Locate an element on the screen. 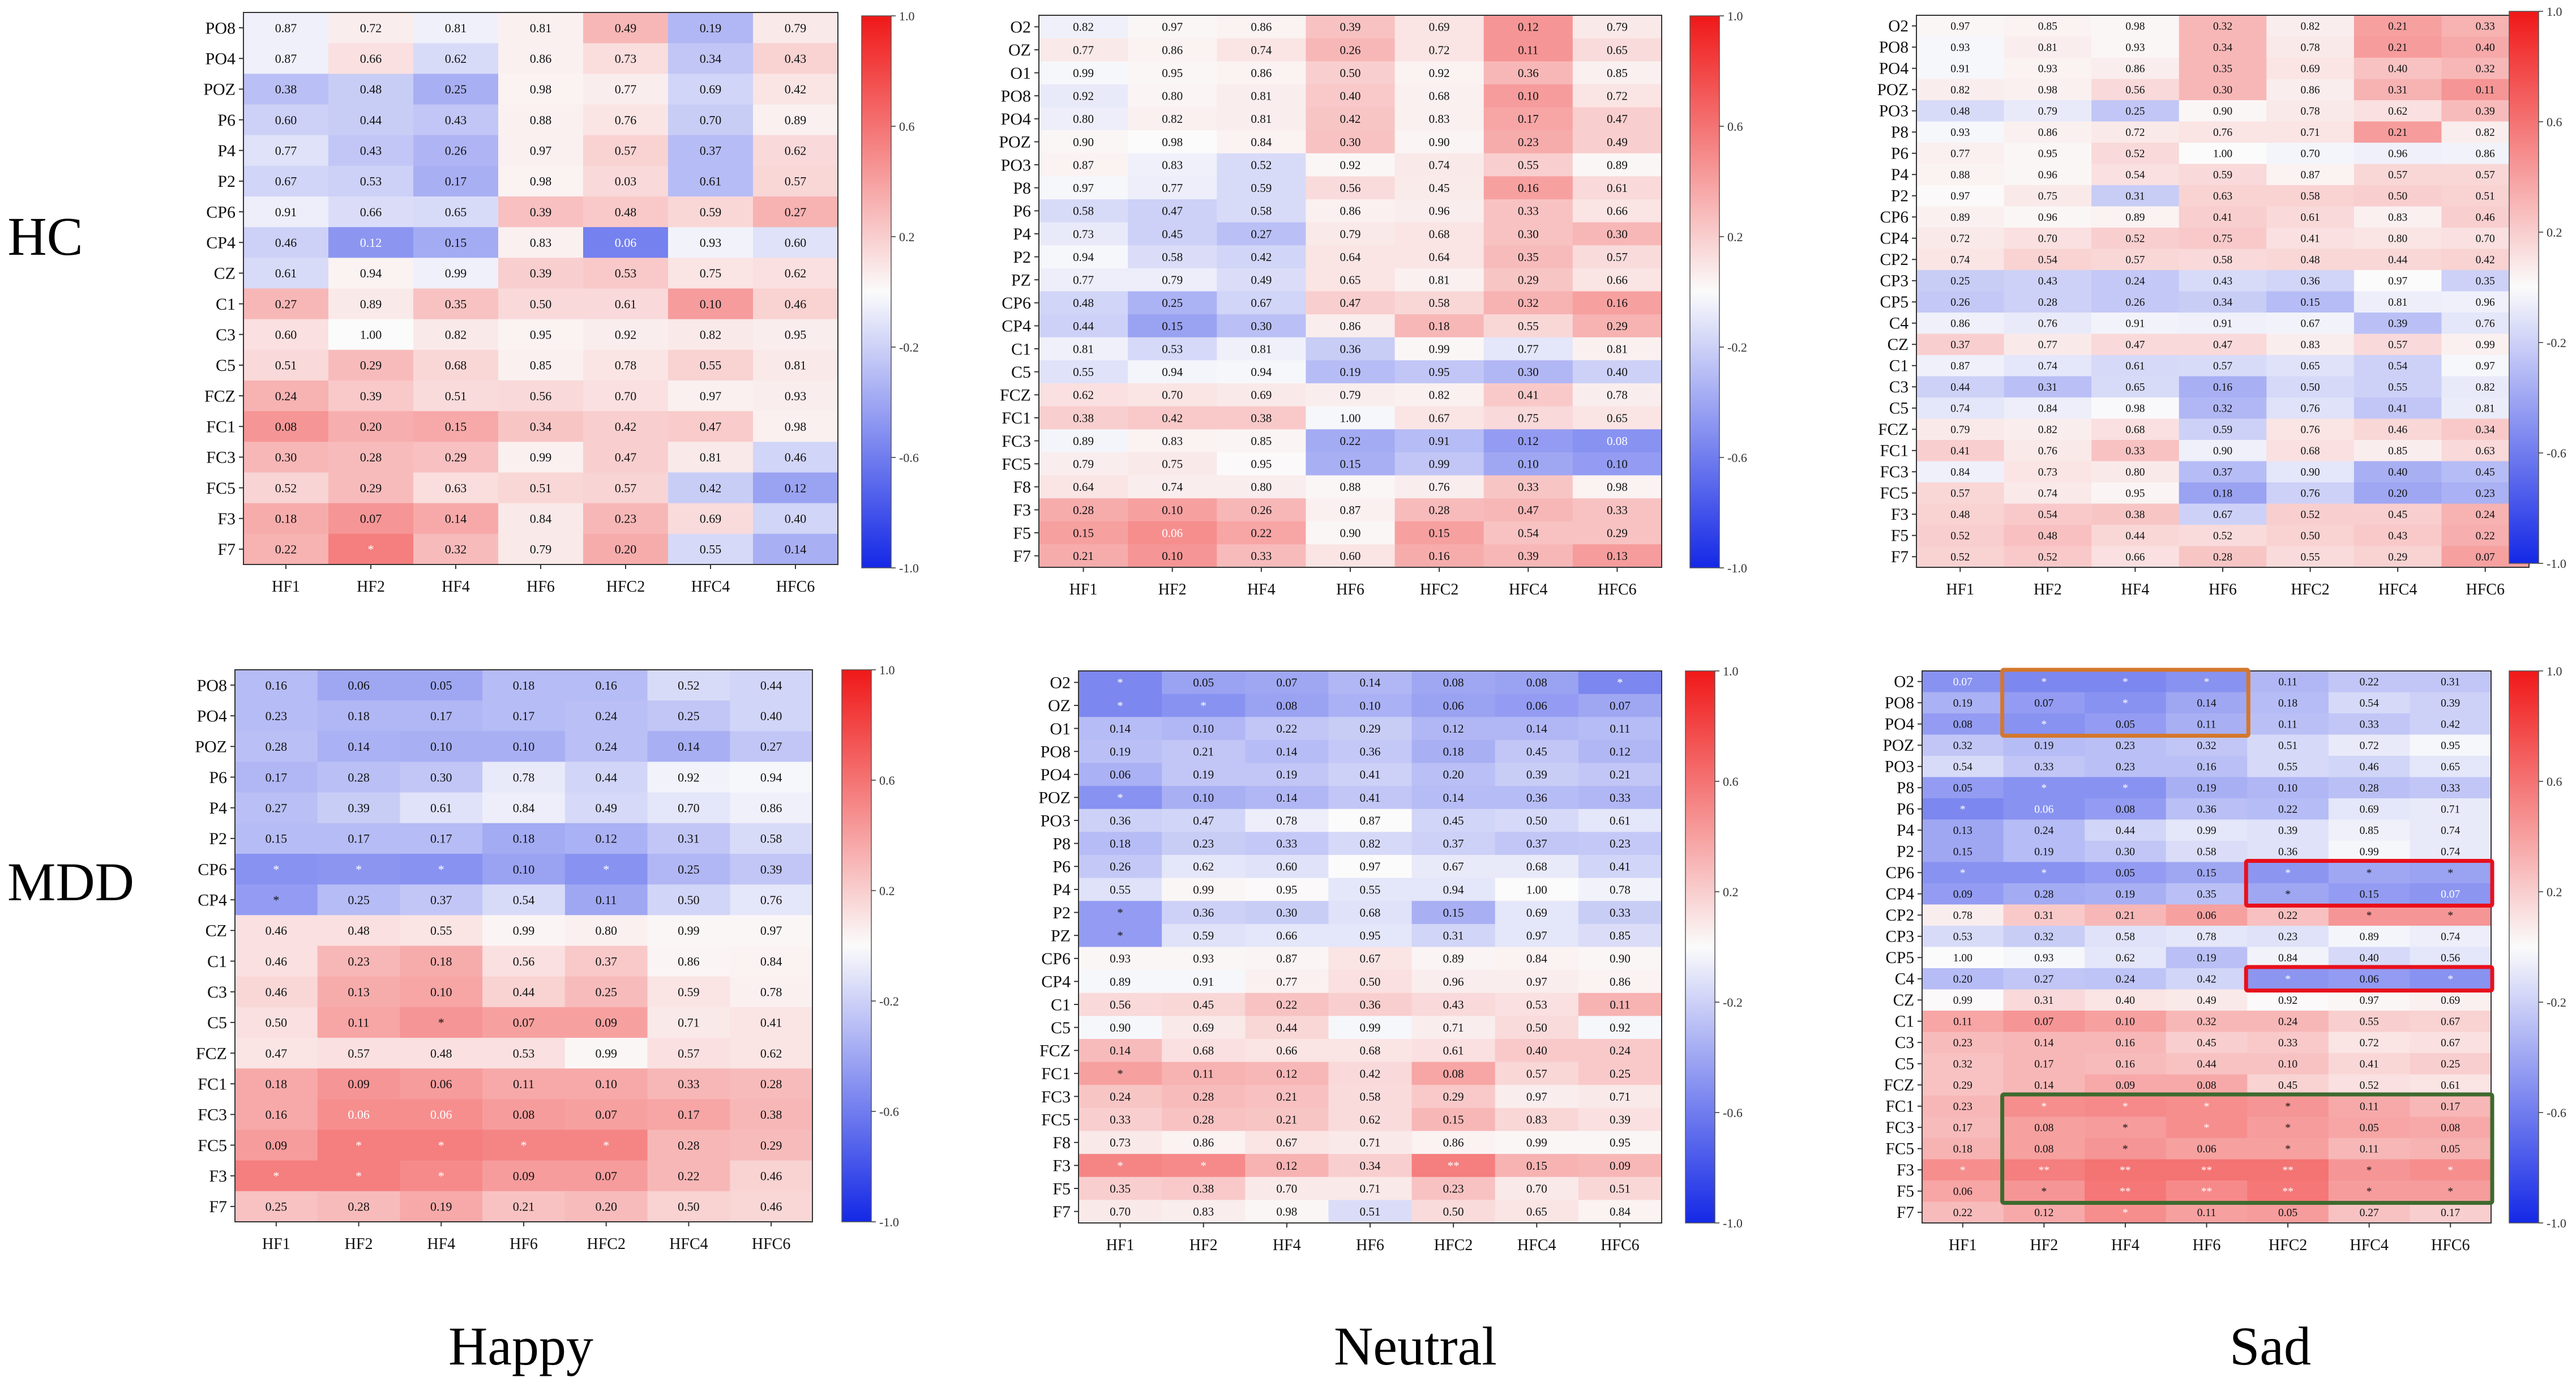  cell-value-label: 0.11 is located at coordinates (2206, 1213).